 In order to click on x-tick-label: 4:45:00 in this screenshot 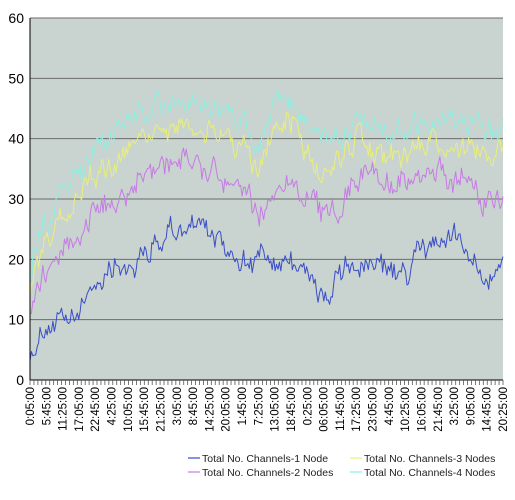, I will do `click(390, 406)`.